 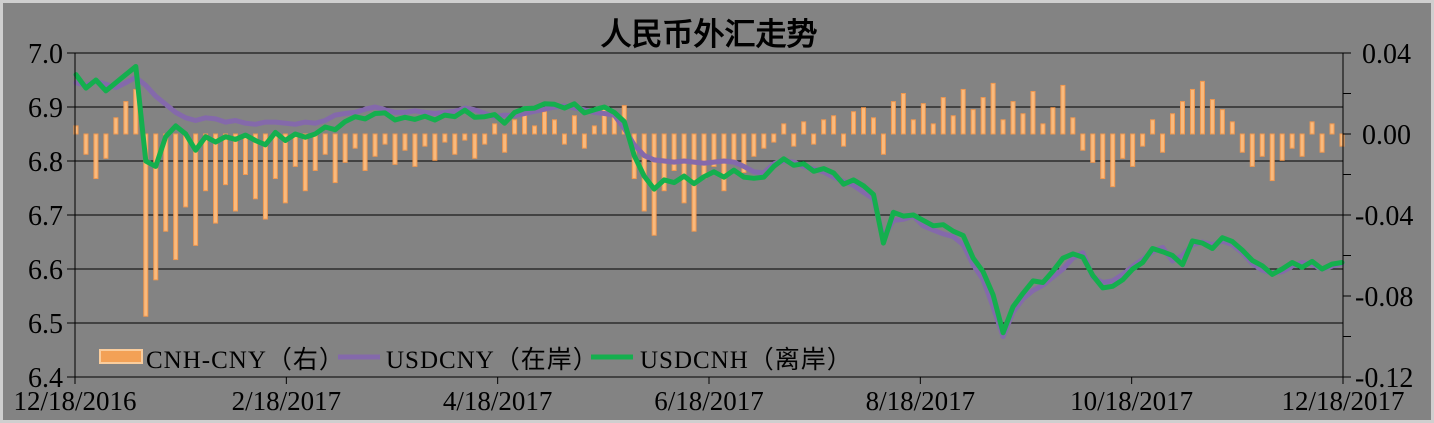 I want to click on legend-item-usdcny: USDCNY（在岸）, so click(x=468, y=360).